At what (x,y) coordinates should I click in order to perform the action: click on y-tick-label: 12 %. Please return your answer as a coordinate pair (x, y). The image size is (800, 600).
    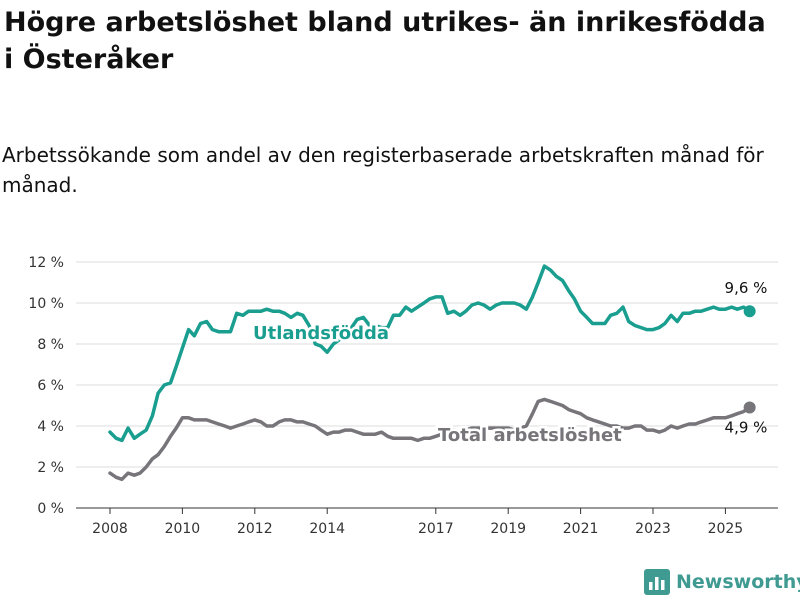
    Looking at the image, I should click on (46, 263).